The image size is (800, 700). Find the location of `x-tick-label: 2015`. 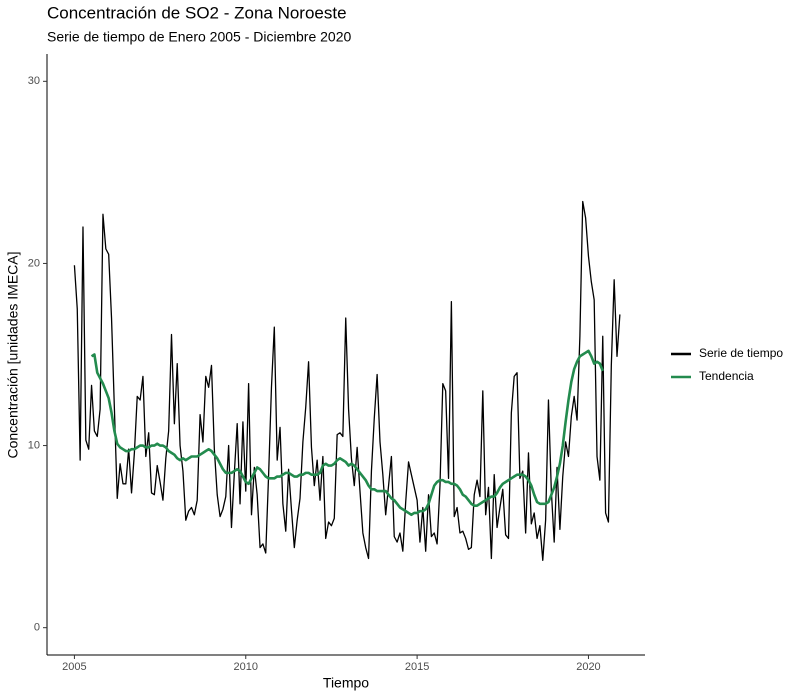

x-tick-label: 2015 is located at coordinates (417, 667).